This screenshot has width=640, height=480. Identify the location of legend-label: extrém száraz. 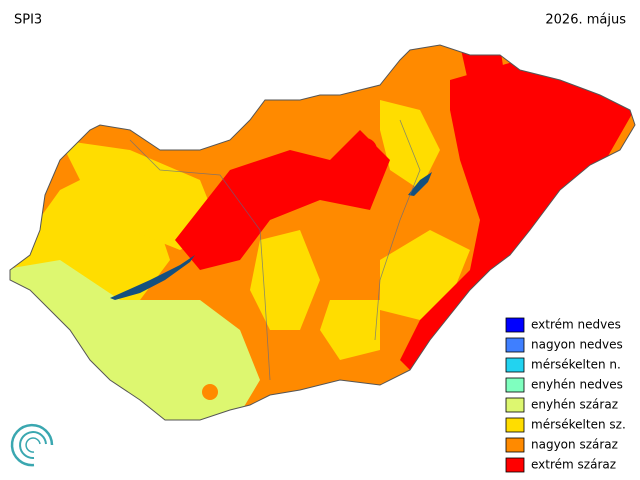
(573, 465).